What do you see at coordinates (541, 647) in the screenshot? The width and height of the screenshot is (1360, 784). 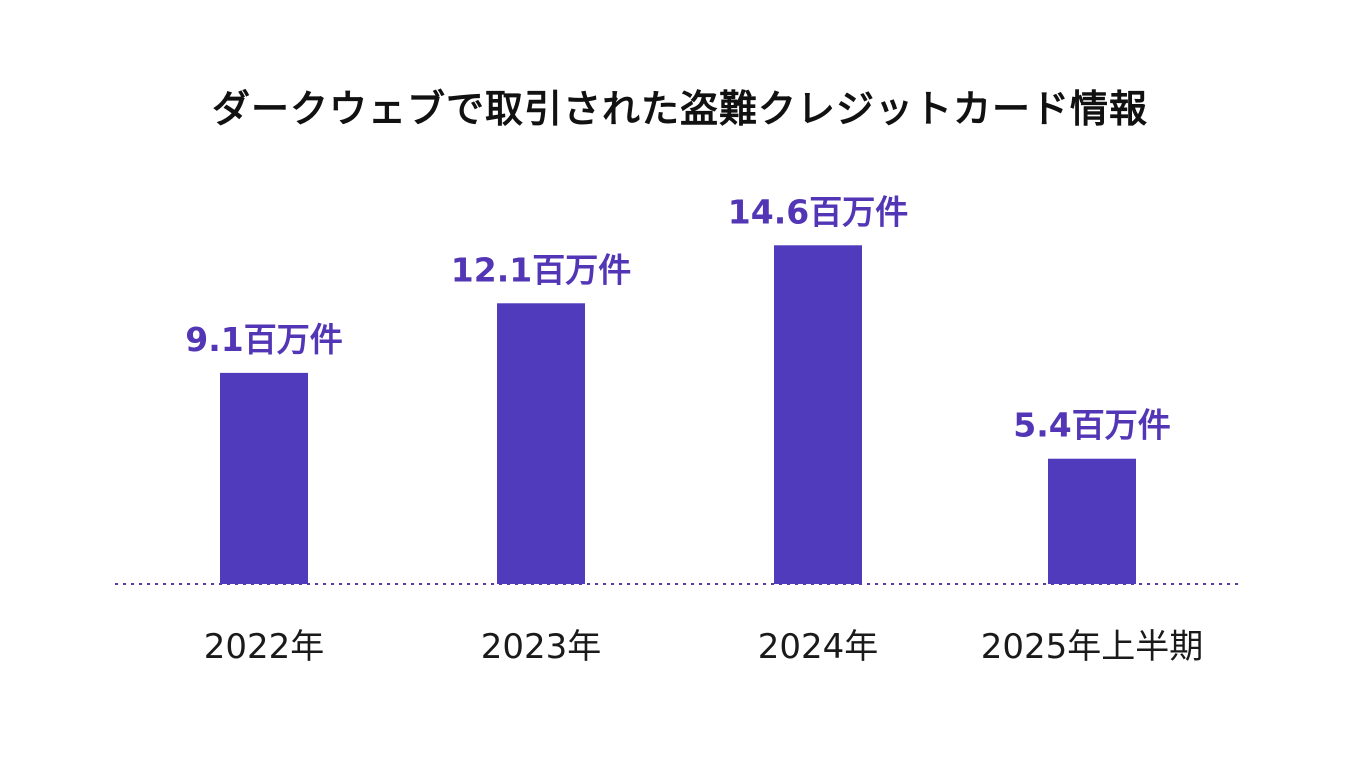 I see `category-label-1: 2023年` at bounding box center [541, 647].